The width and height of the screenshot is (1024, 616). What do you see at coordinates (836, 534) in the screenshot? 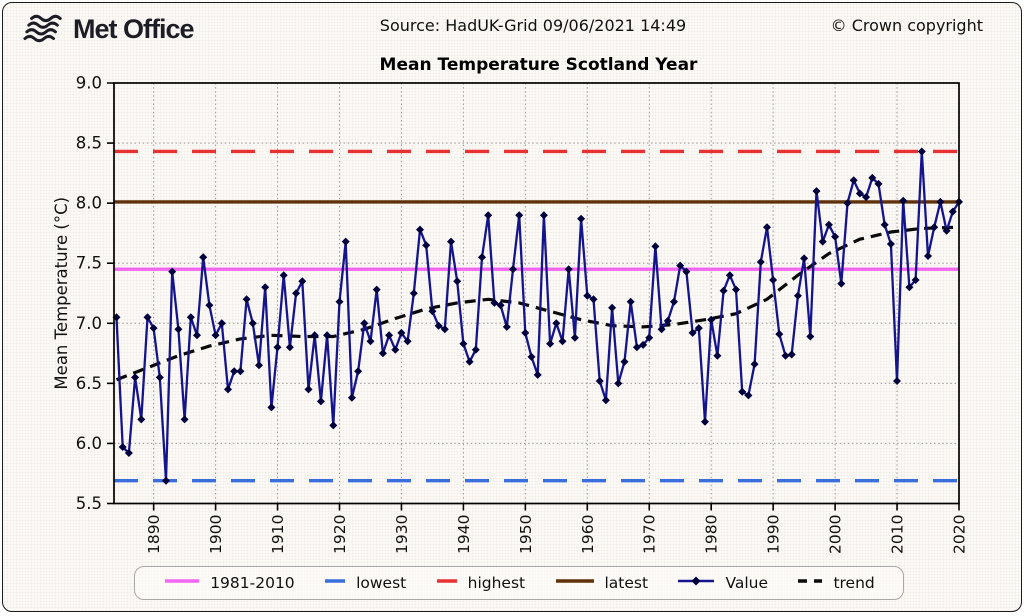
I see `svg-text: 2000` at bounding box center [836, 534].